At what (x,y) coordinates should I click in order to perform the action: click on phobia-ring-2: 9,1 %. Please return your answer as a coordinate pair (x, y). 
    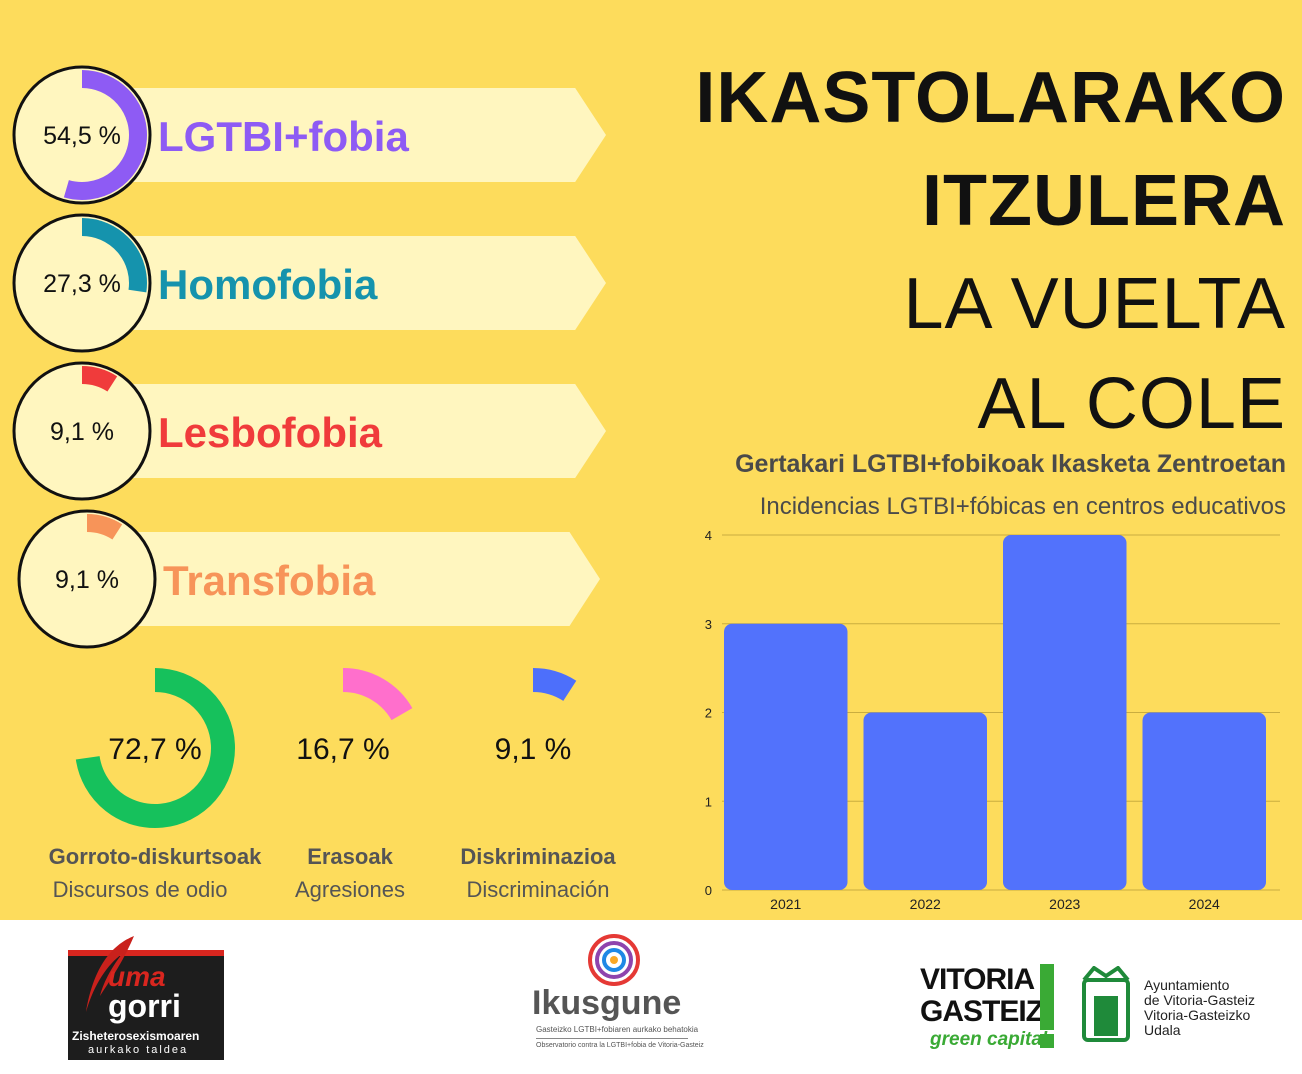
    Looking at the image, I should click on (82, 431).